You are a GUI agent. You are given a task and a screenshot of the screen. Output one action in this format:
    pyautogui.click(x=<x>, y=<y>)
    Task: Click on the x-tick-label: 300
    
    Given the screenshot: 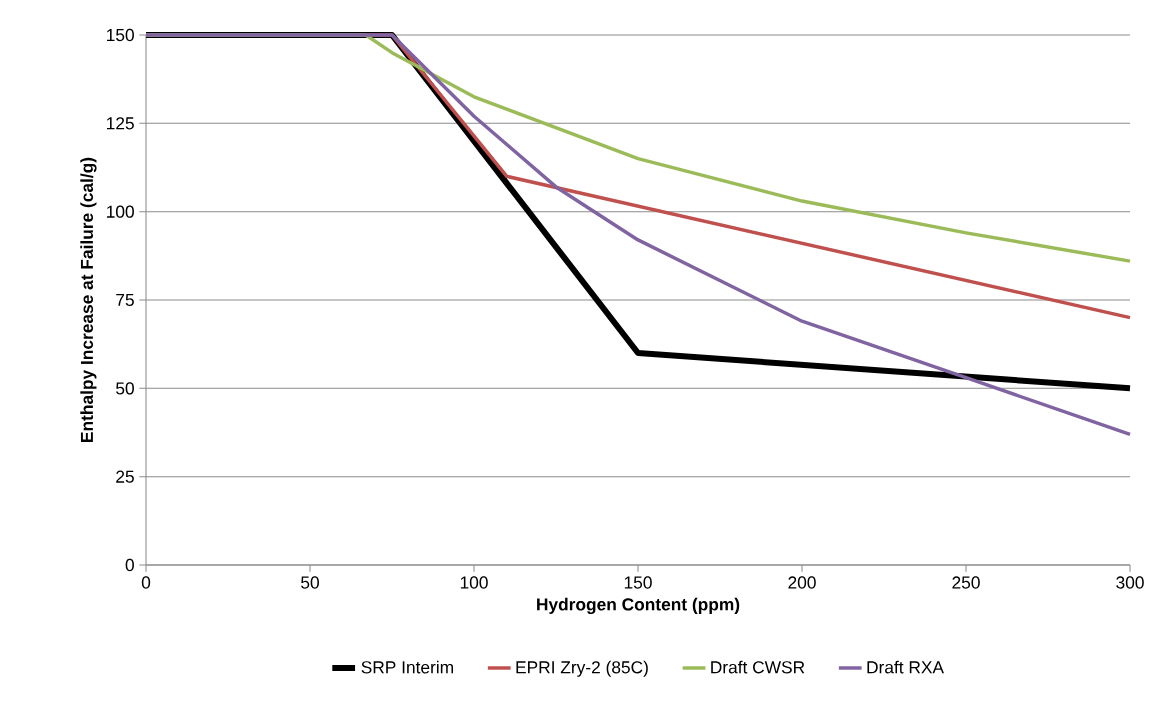 What is the action you would take?
    pyautogui.click(x=1130, y=582)
    